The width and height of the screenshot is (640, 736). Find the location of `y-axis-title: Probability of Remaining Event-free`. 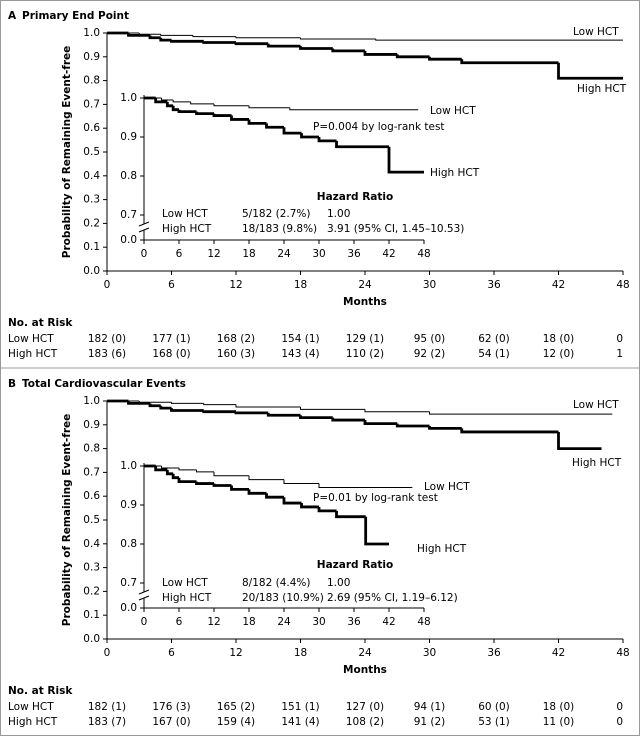

y-axis-title: Probability of Remaining Event-free is located at coordinates (67, 152).